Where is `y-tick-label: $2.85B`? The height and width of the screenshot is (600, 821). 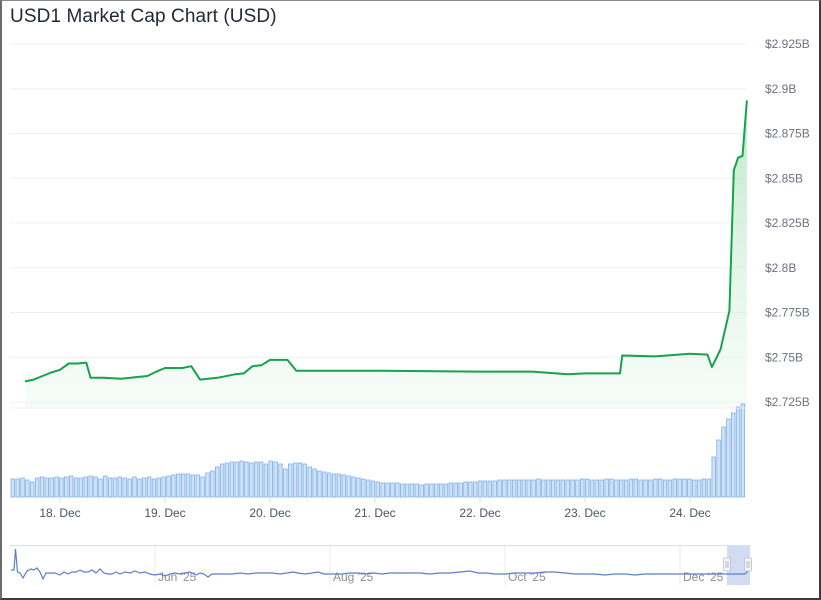 y-tick-label: $2.85B is located at coordinates (784, 178).